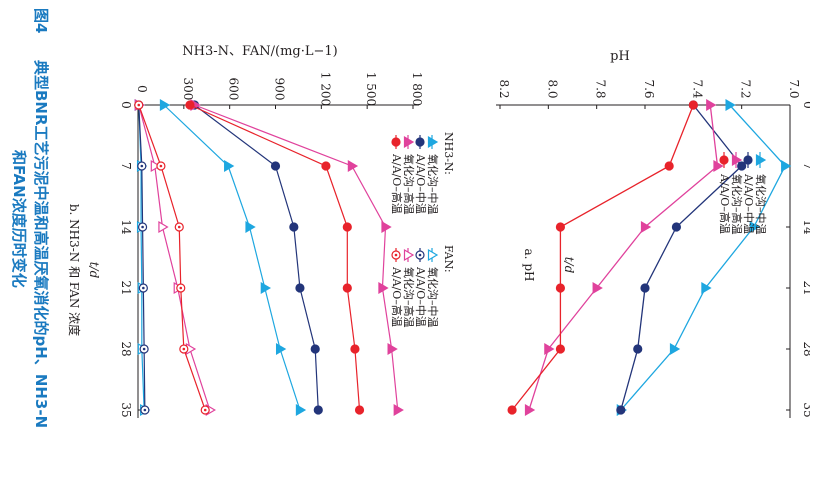  Describe the element at coordinates (805, 227) in the screenshot. I see `time-tick-label: 14` at that location.